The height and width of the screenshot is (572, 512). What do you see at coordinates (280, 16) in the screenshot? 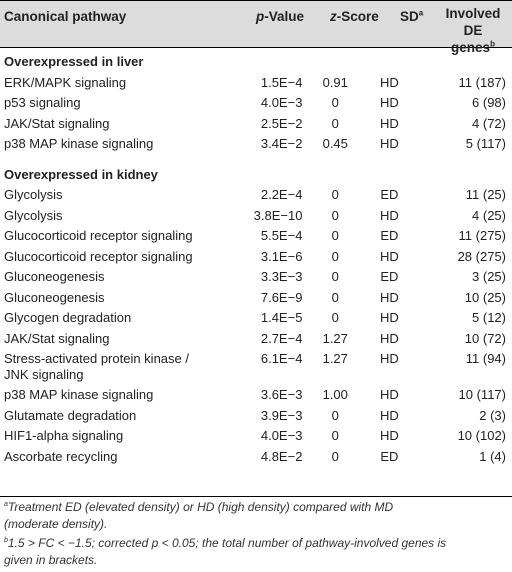
I see `header-p-value: p-Value` at bounding box center [280, 16].